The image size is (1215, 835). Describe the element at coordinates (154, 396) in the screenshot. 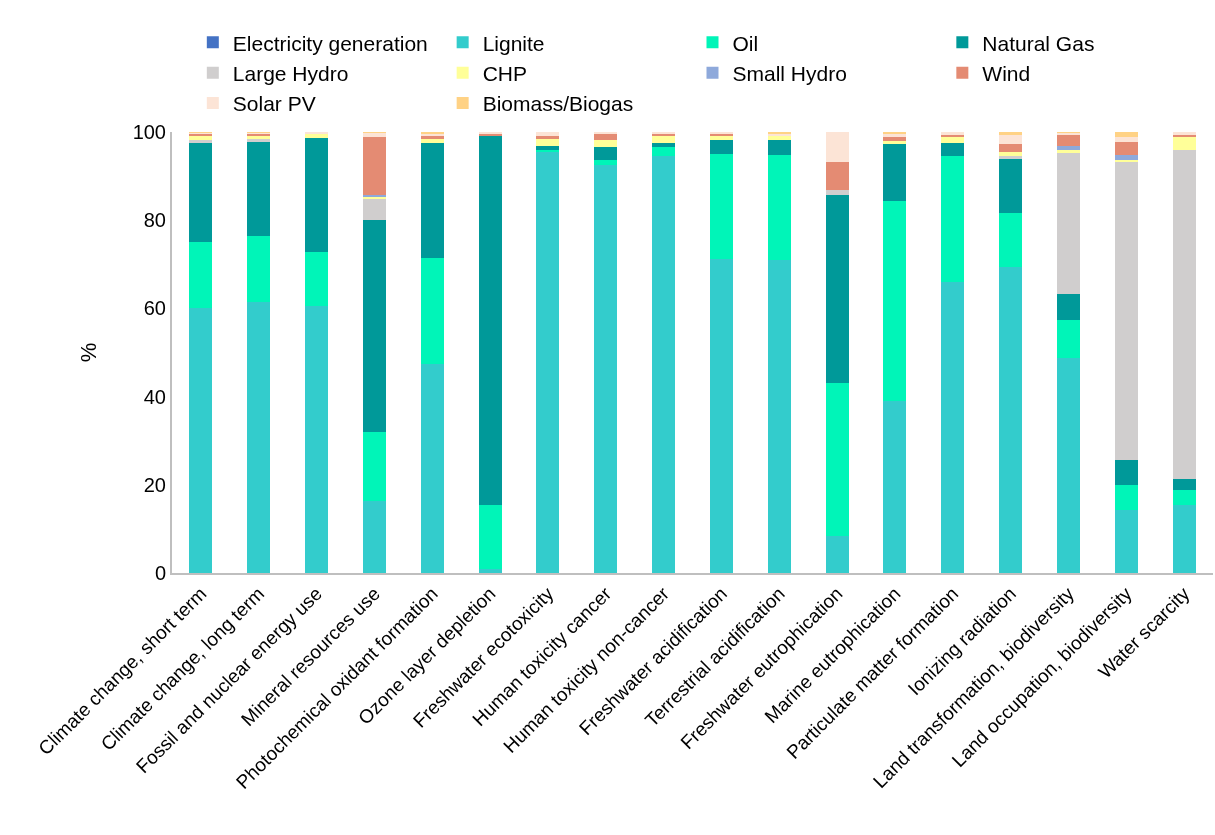

I see `y-tick-label: 40` at that location.